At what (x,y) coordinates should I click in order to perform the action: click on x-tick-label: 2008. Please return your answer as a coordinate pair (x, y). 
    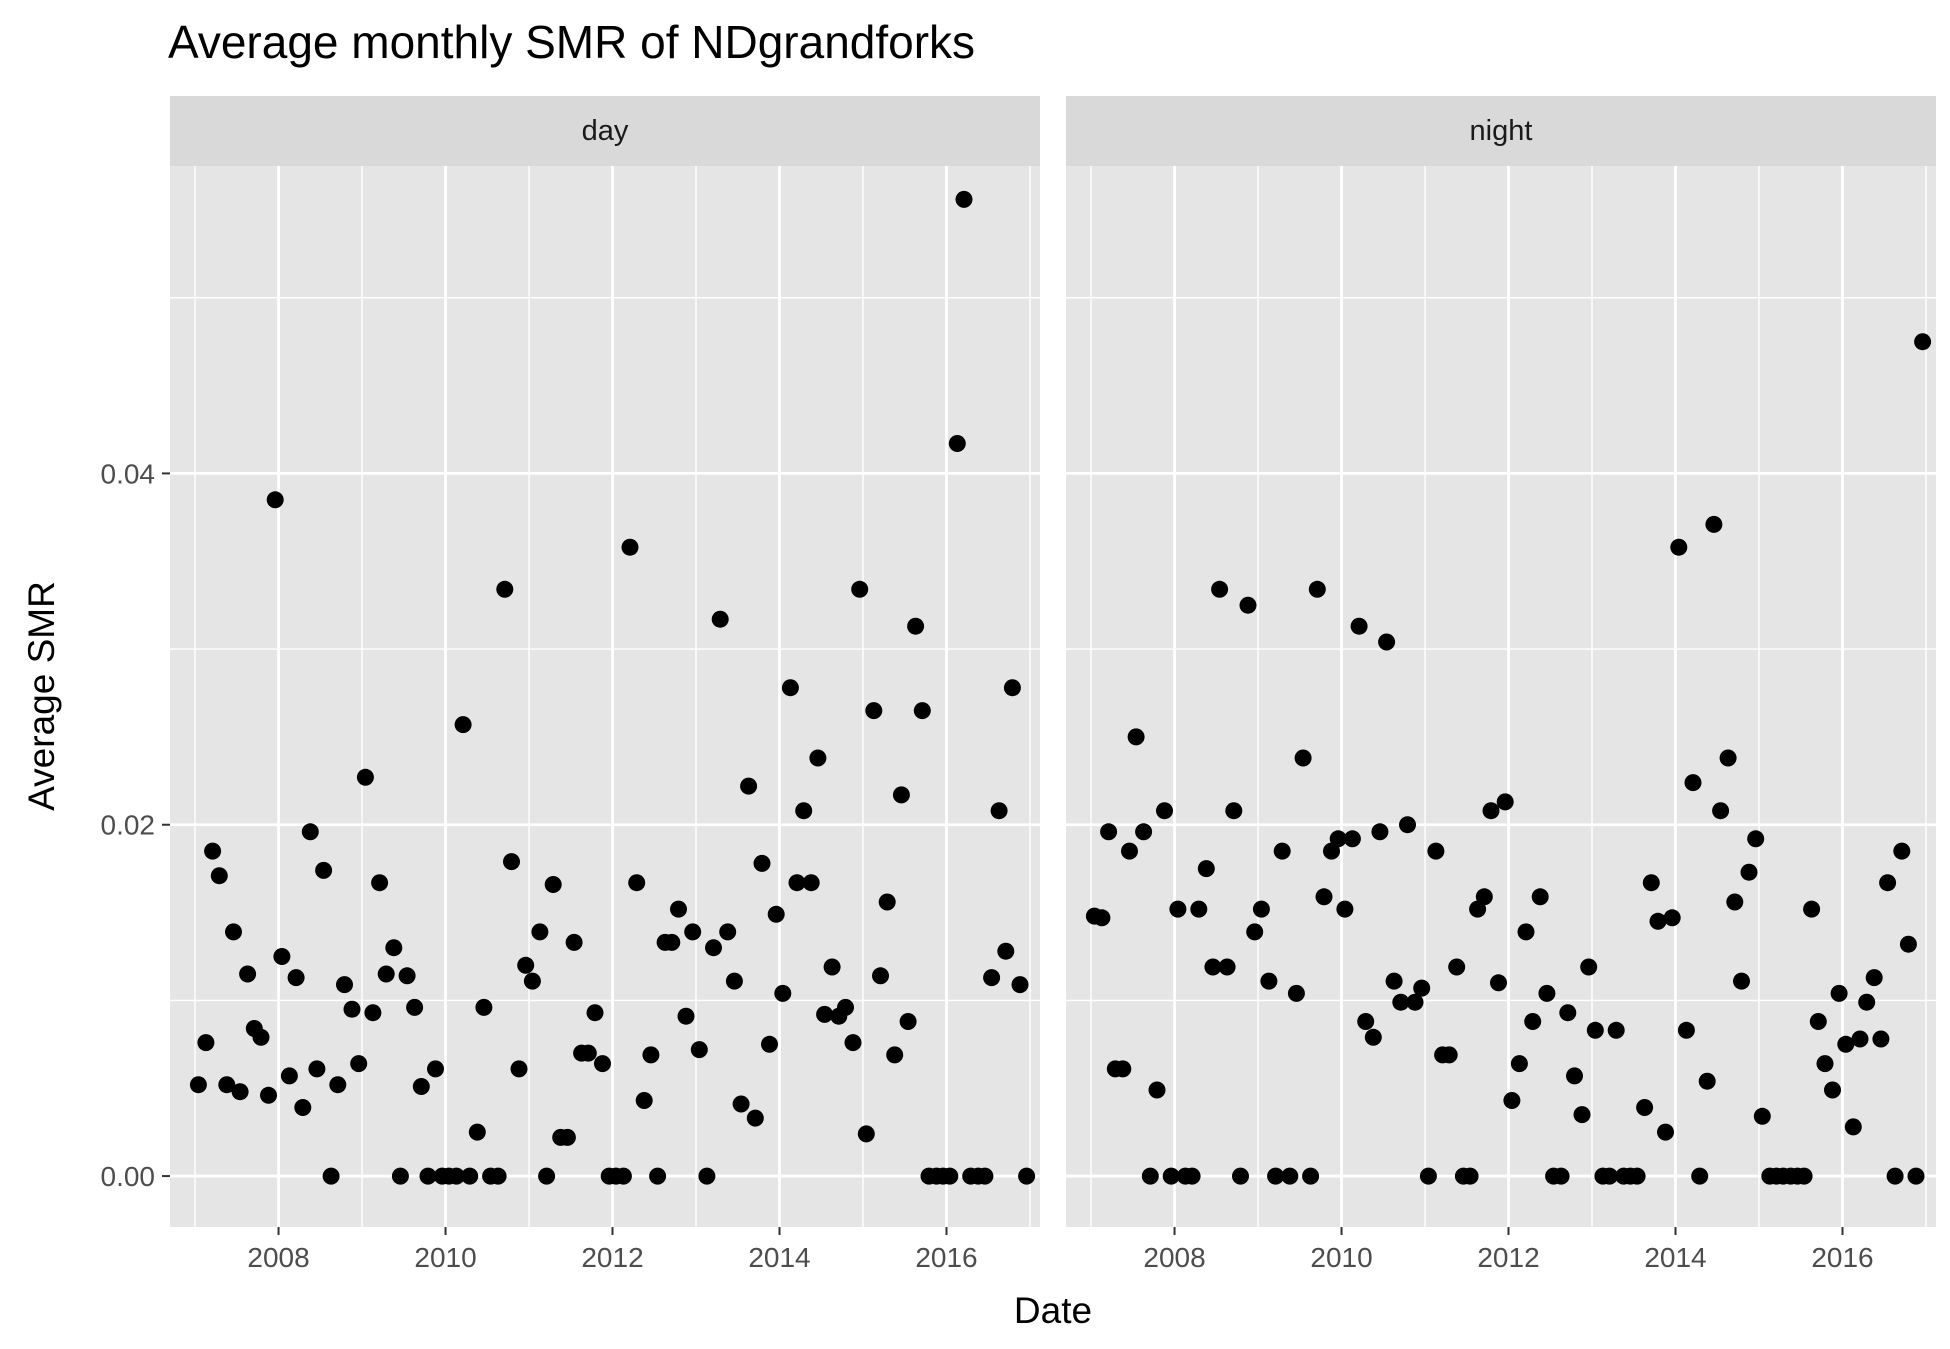
    Looking at the image, I should click on (278, 1257).